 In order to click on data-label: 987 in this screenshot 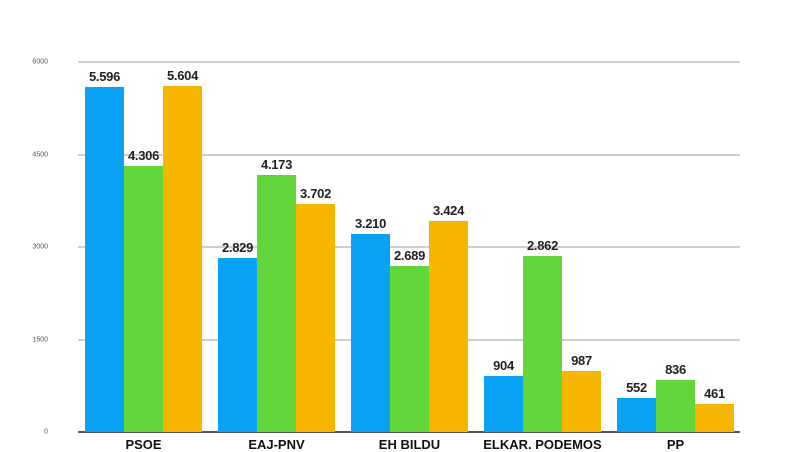, I will do `click(581, 361)`.